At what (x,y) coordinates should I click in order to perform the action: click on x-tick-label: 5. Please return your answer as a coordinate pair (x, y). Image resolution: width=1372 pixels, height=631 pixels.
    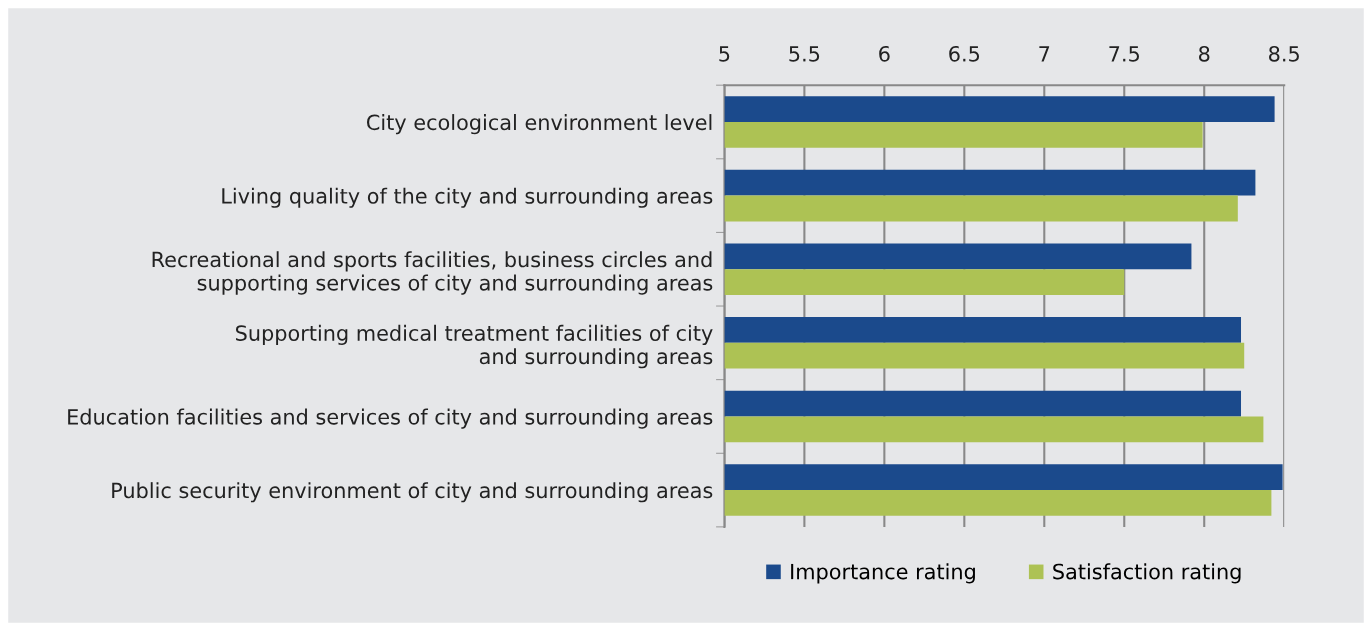
    Looking at the image, I should click on (724, 54).